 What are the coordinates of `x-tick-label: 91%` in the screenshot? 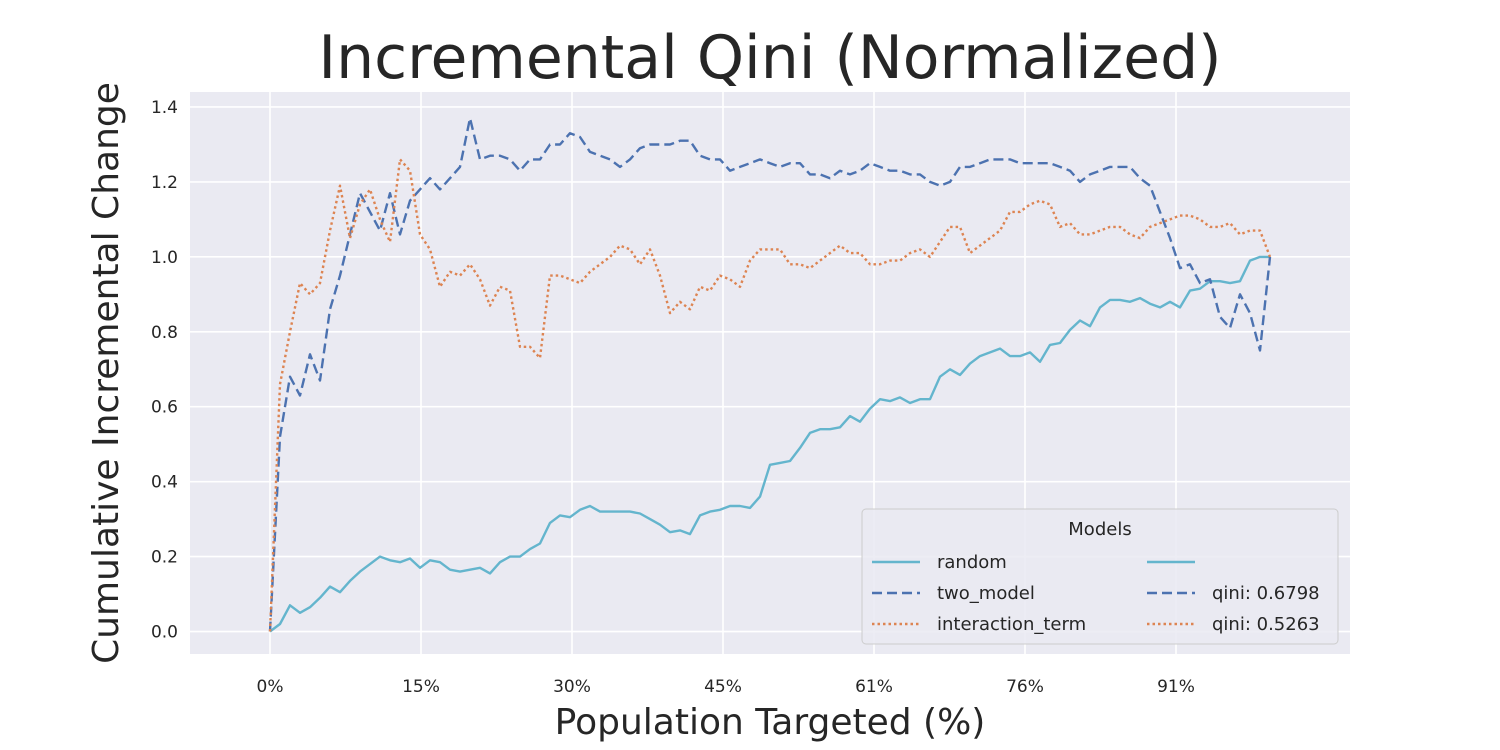 It's located at (1176, 687).